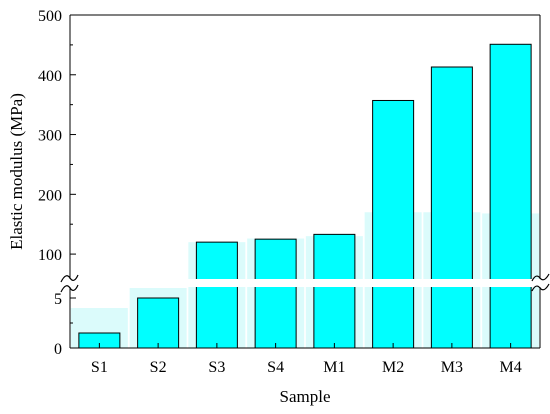 Image resolution: width=550 pixels, height=414 pixels. I want to click on break-gap, so click(304, 283).